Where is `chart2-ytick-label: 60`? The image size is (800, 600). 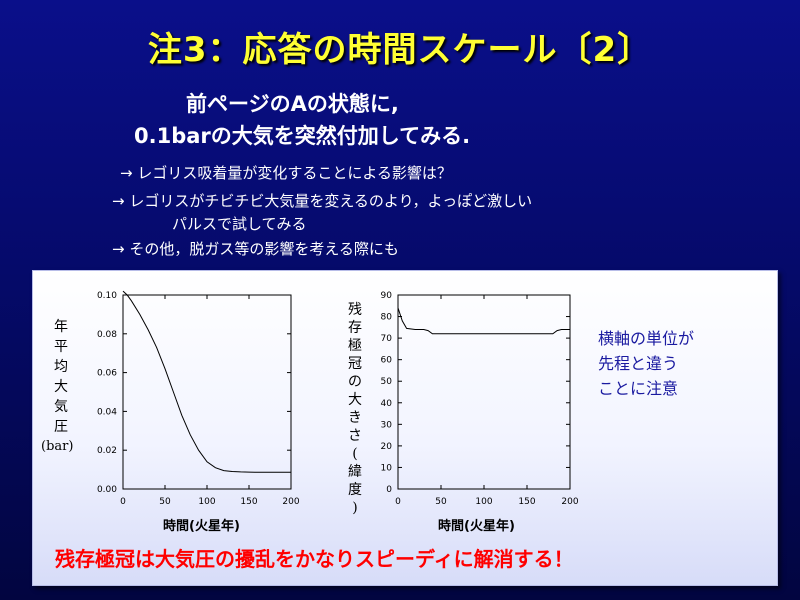
chart2-ytick-label: 60 is located at coordinates (387, 361).